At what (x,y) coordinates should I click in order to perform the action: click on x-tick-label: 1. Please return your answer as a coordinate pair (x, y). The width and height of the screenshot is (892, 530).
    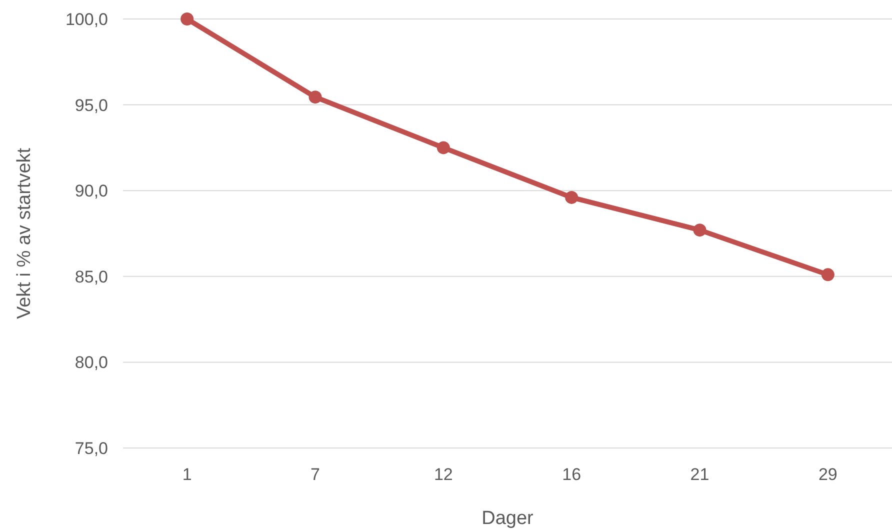
    Looking at the image, I should click on (187, 474).